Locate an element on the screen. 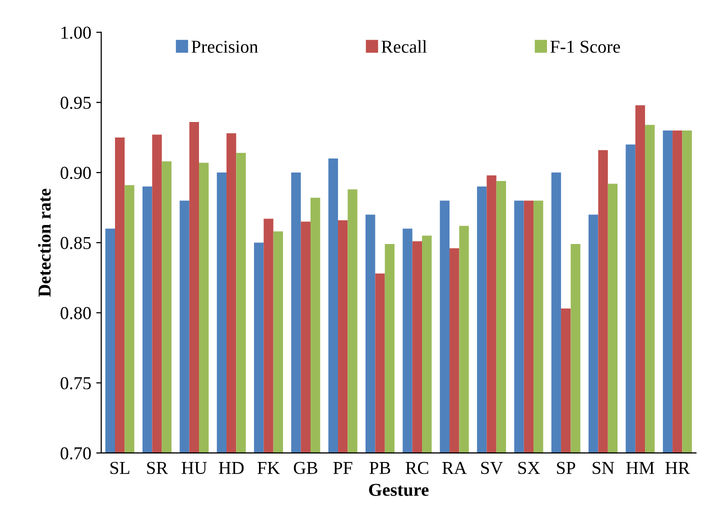  y-tick-label: 0.70 is located at coordinates (75, 453).